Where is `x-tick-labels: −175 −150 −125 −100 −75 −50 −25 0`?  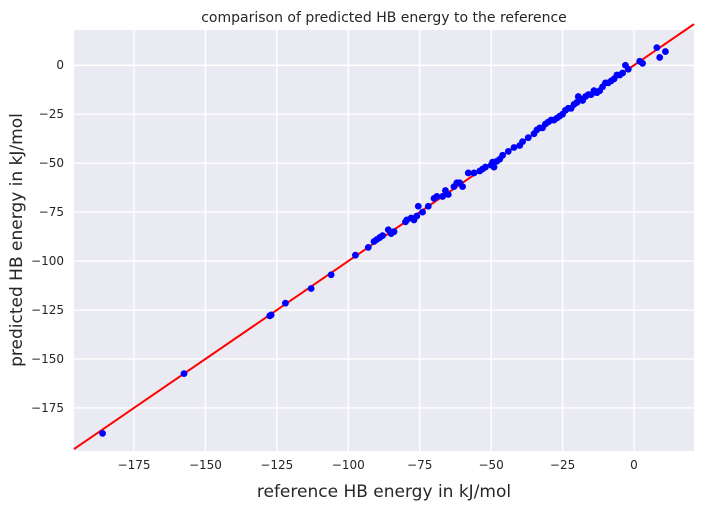
x-tick-labels: −175 −150 −125 −100 −75 −50 −25 0 is located at coordinates (378, 465).